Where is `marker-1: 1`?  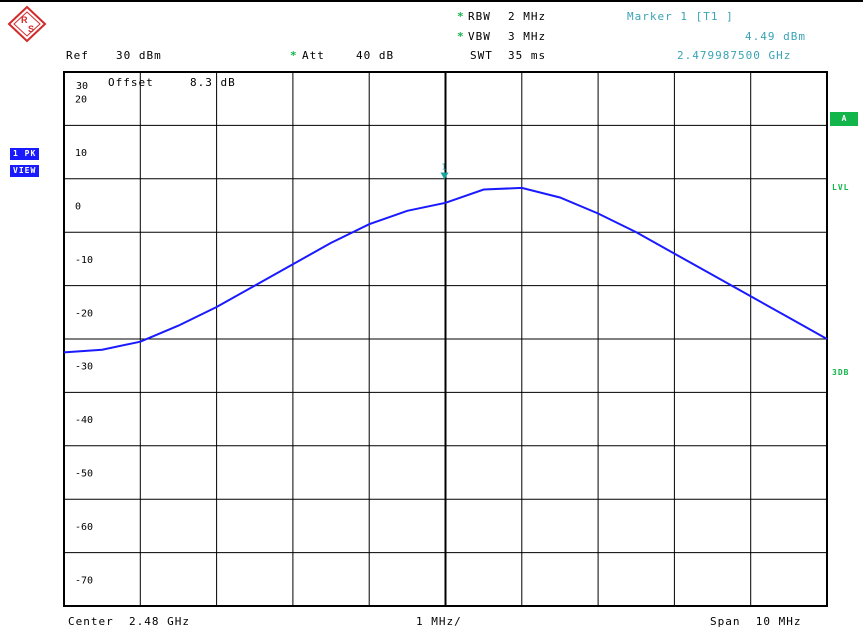 marker-1: 1 is located at coordinates (444, 171).